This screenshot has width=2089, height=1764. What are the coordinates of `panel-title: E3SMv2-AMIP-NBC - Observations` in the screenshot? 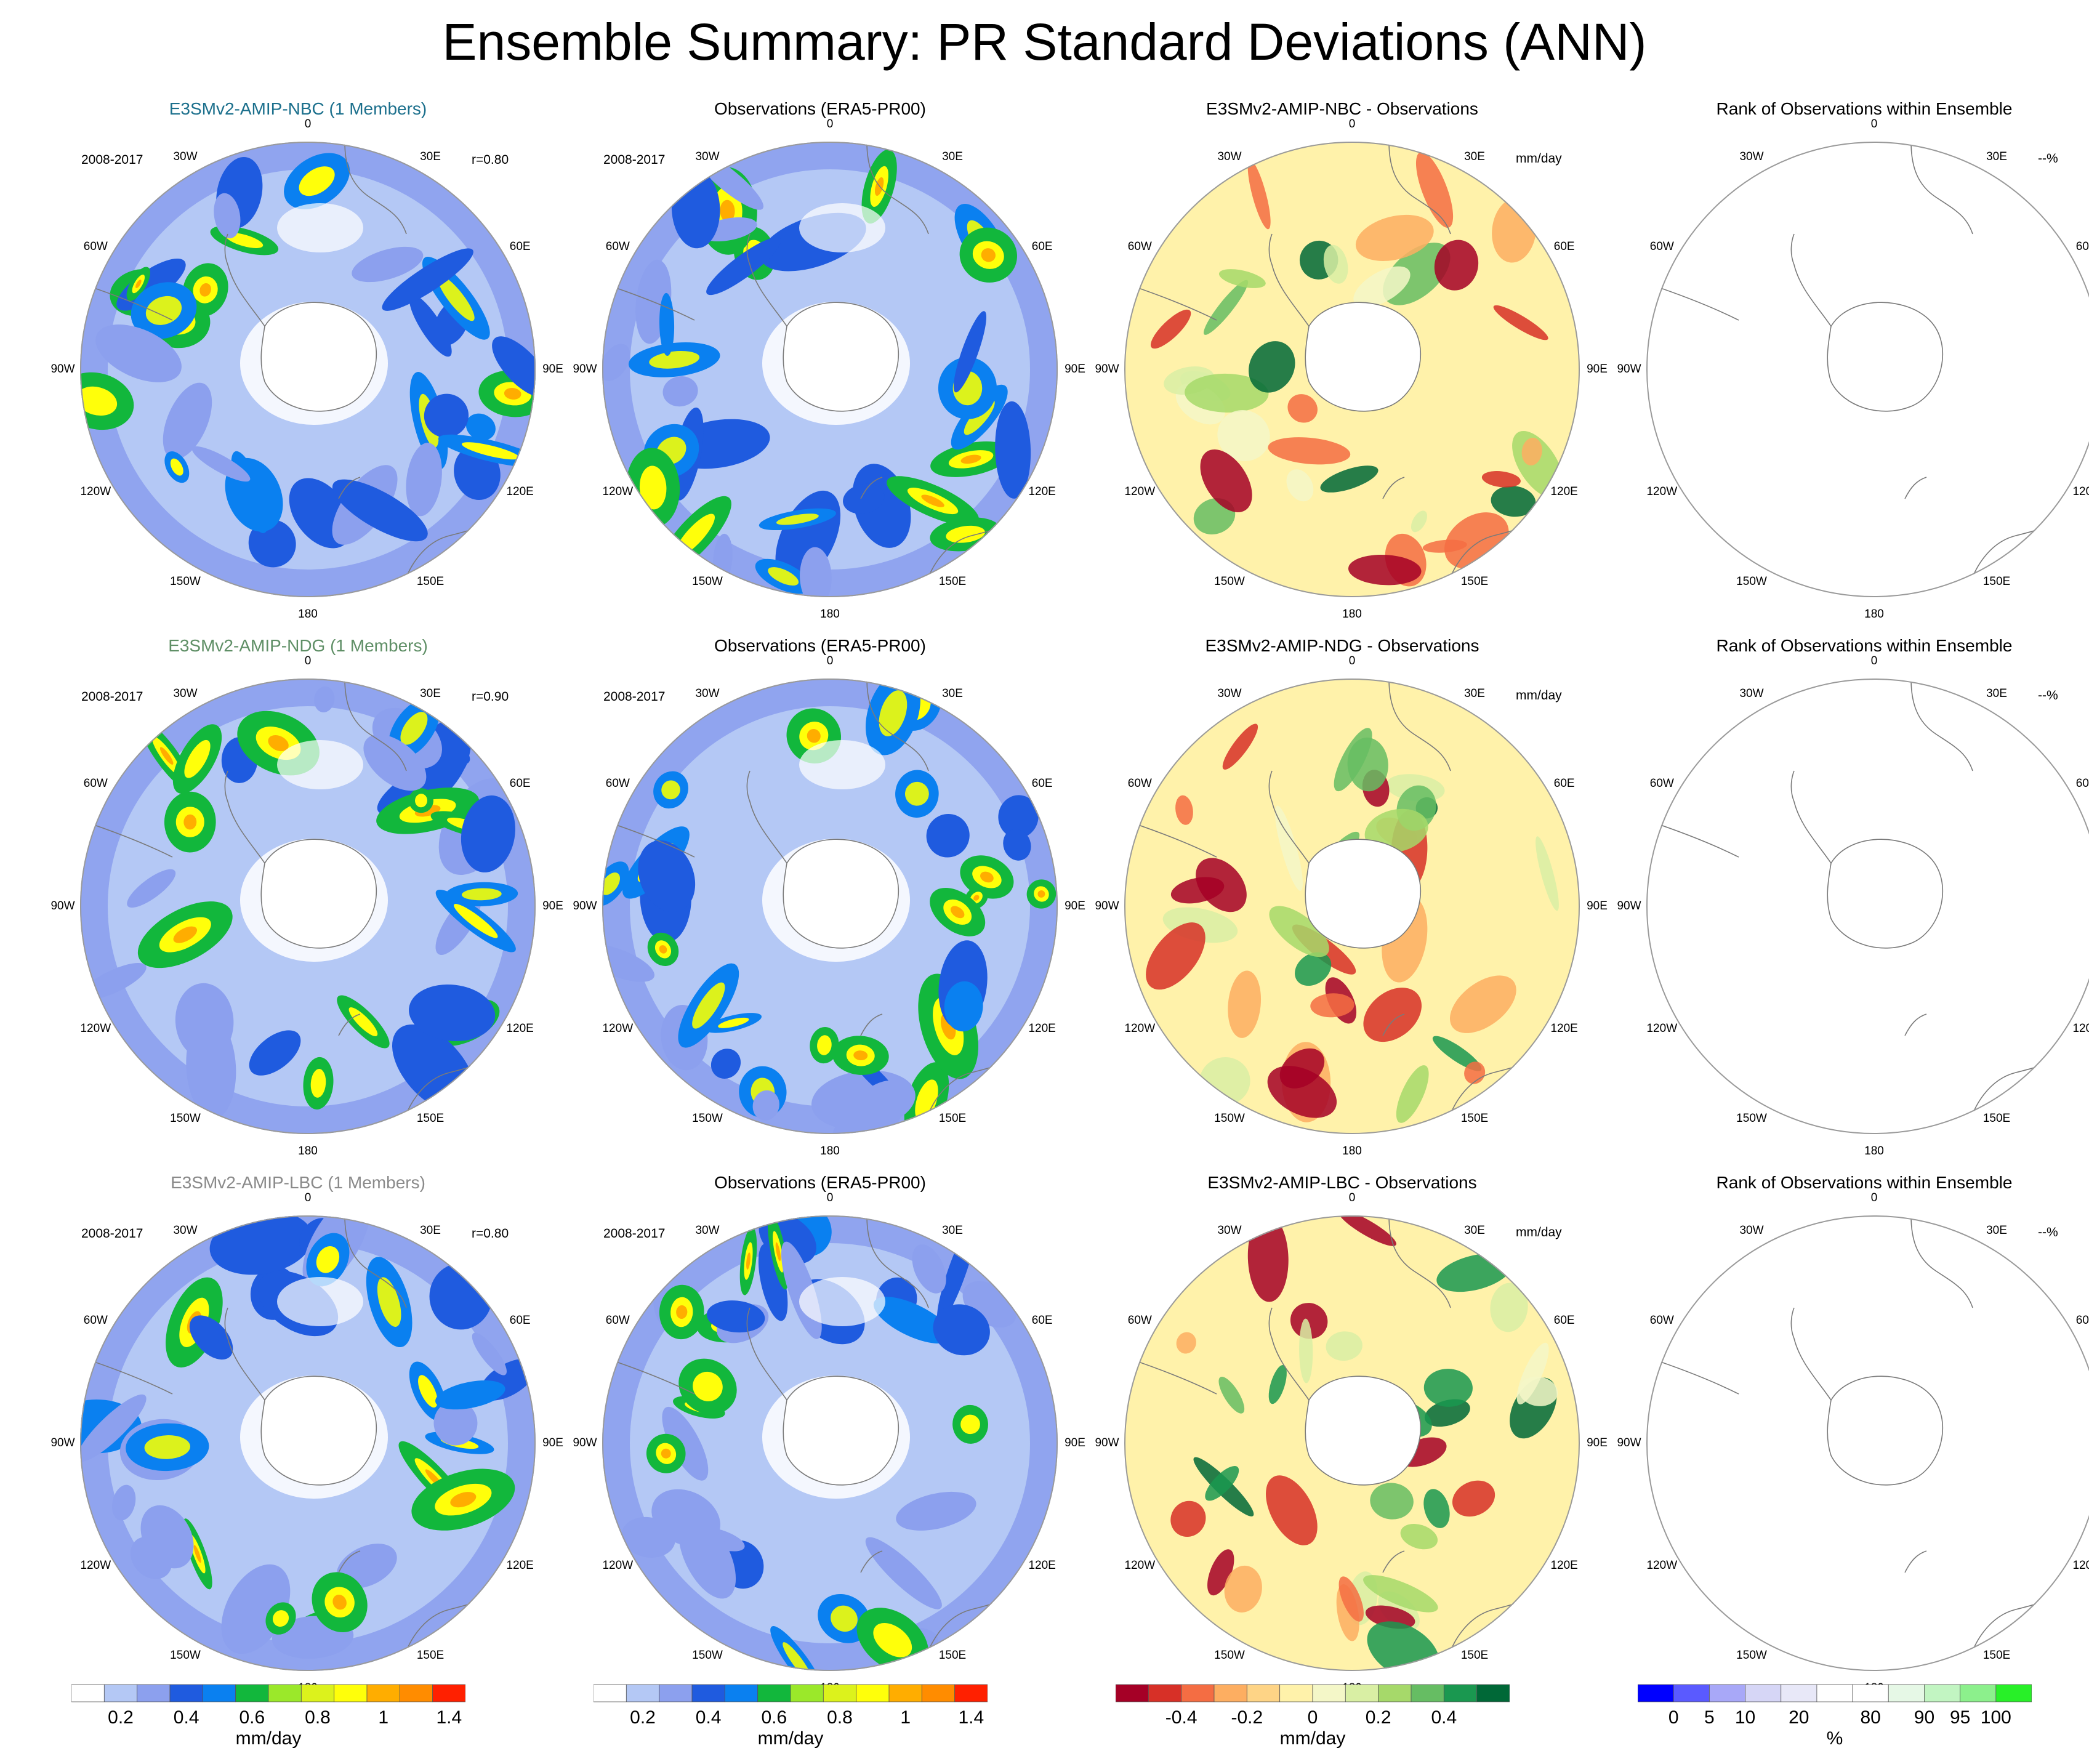 It's located at (1342, 109).